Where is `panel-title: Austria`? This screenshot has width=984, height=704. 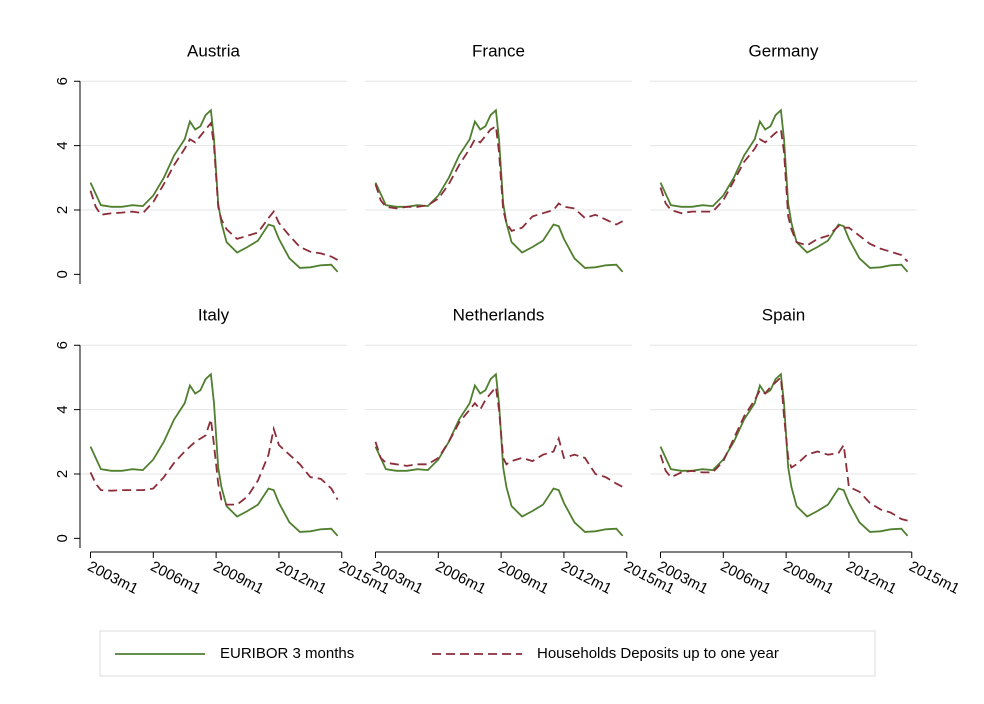 panel-title: Austria is located at coordinates (213, 50).